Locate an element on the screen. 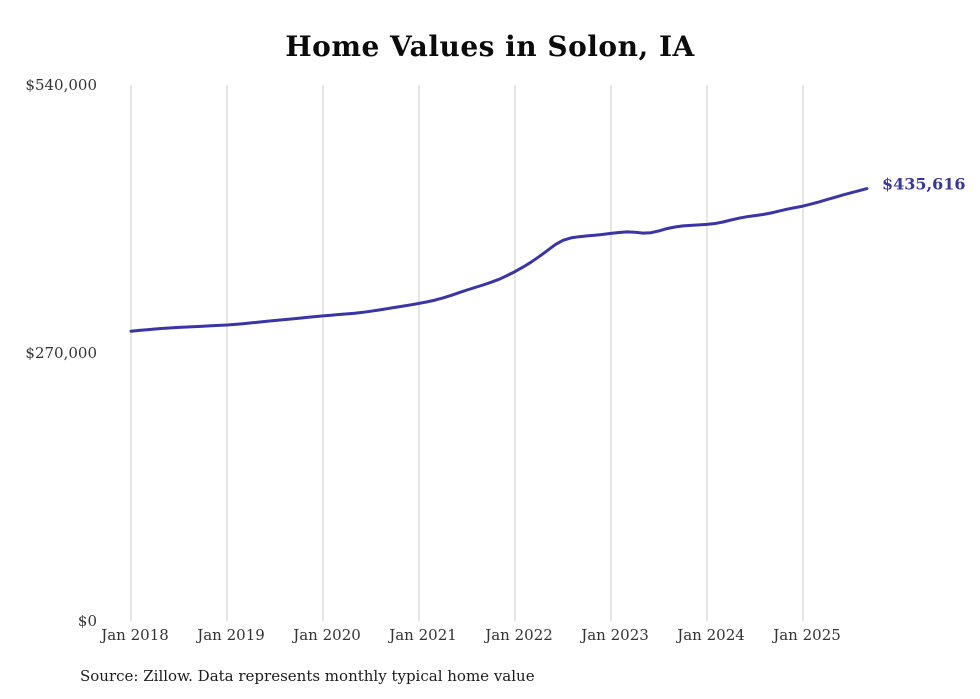  x-axis-tick-label: Jan 2023 is located at coordinates (615, 635).